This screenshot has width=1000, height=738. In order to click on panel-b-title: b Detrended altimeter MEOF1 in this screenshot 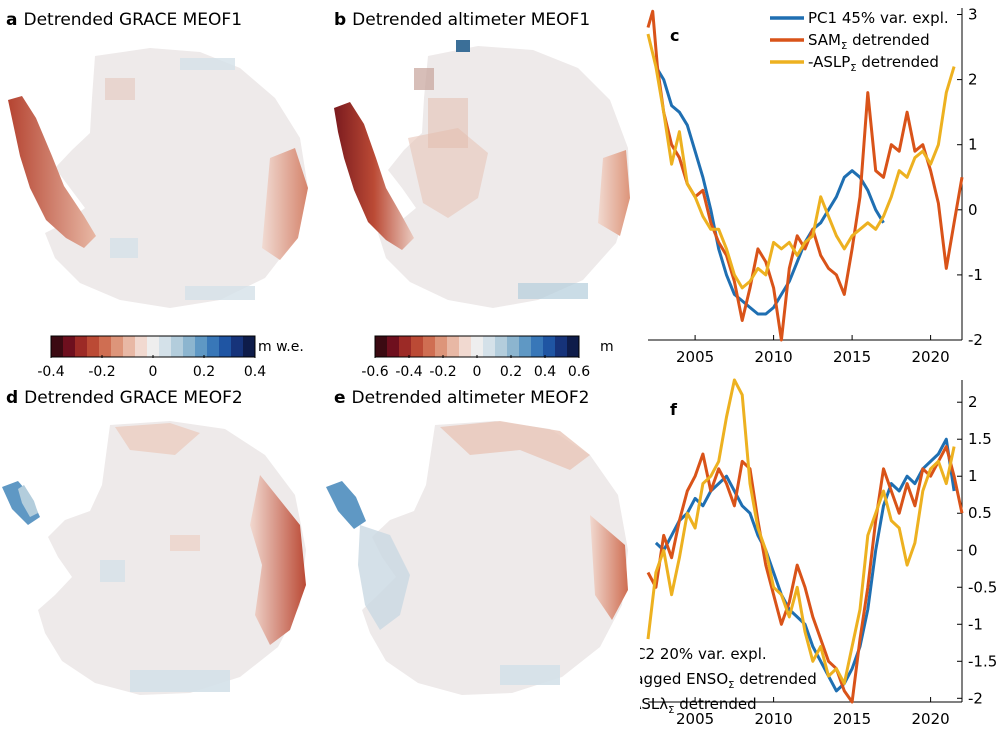, I will do `click(462, 20)`.